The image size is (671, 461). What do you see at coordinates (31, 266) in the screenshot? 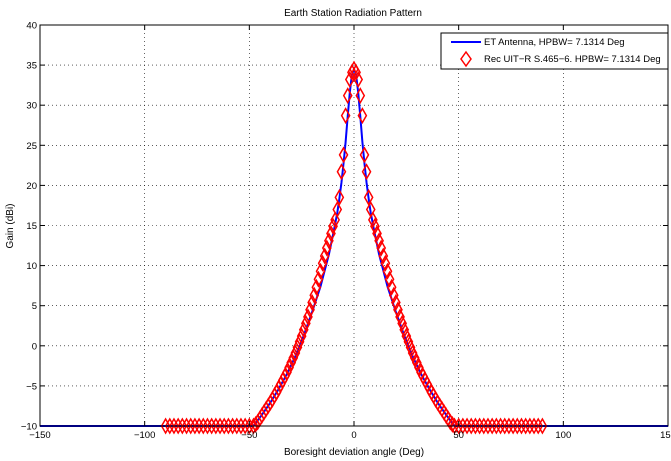
I see `y-tick-label: 10` at bounding box center [31, 266].